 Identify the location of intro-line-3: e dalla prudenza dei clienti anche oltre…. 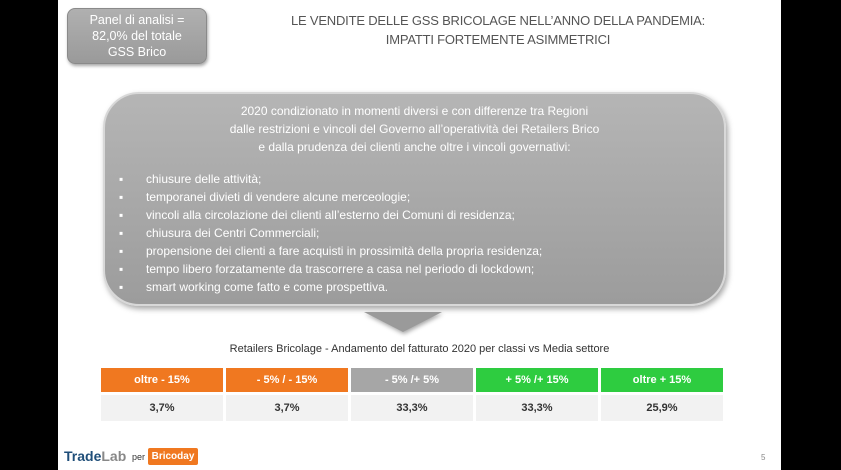
(414, 147).